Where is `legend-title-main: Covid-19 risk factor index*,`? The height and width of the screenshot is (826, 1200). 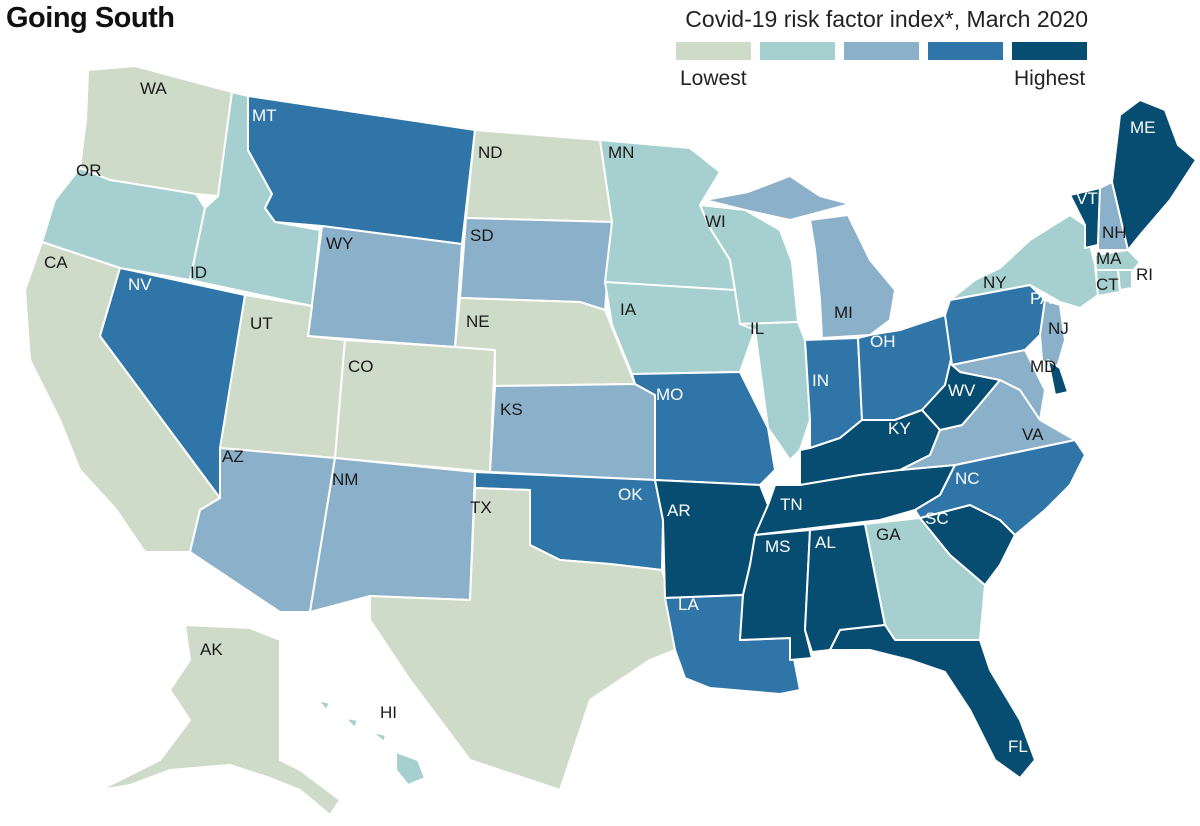 legend-title-main: Covid-19 risk factor index*, is located at coordinates (823, 19).